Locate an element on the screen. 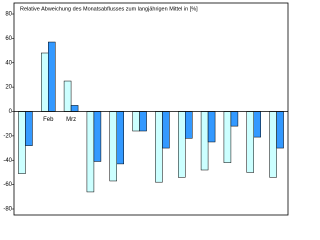 The height and width of the screenshot is (240, 320). y-tick-label: -80 is located at coordinates (7, 210).